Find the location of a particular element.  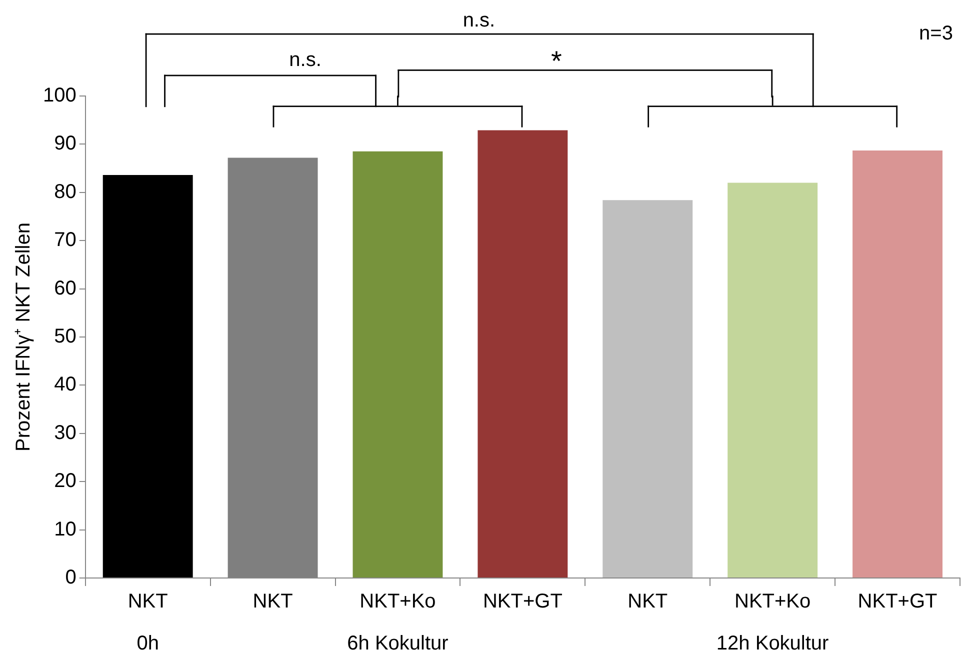

y-tick-label: 70 is located at coordinates (65, 240).